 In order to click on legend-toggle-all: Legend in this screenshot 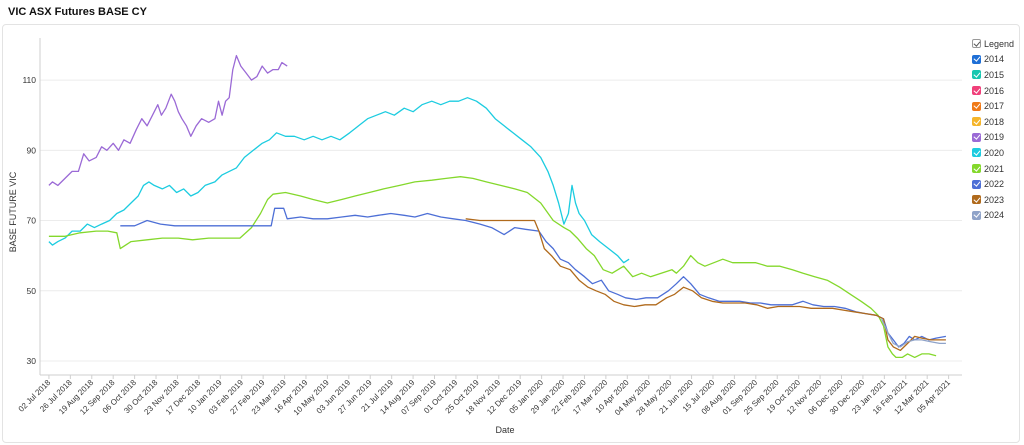, I will do `click(997, 44)`.